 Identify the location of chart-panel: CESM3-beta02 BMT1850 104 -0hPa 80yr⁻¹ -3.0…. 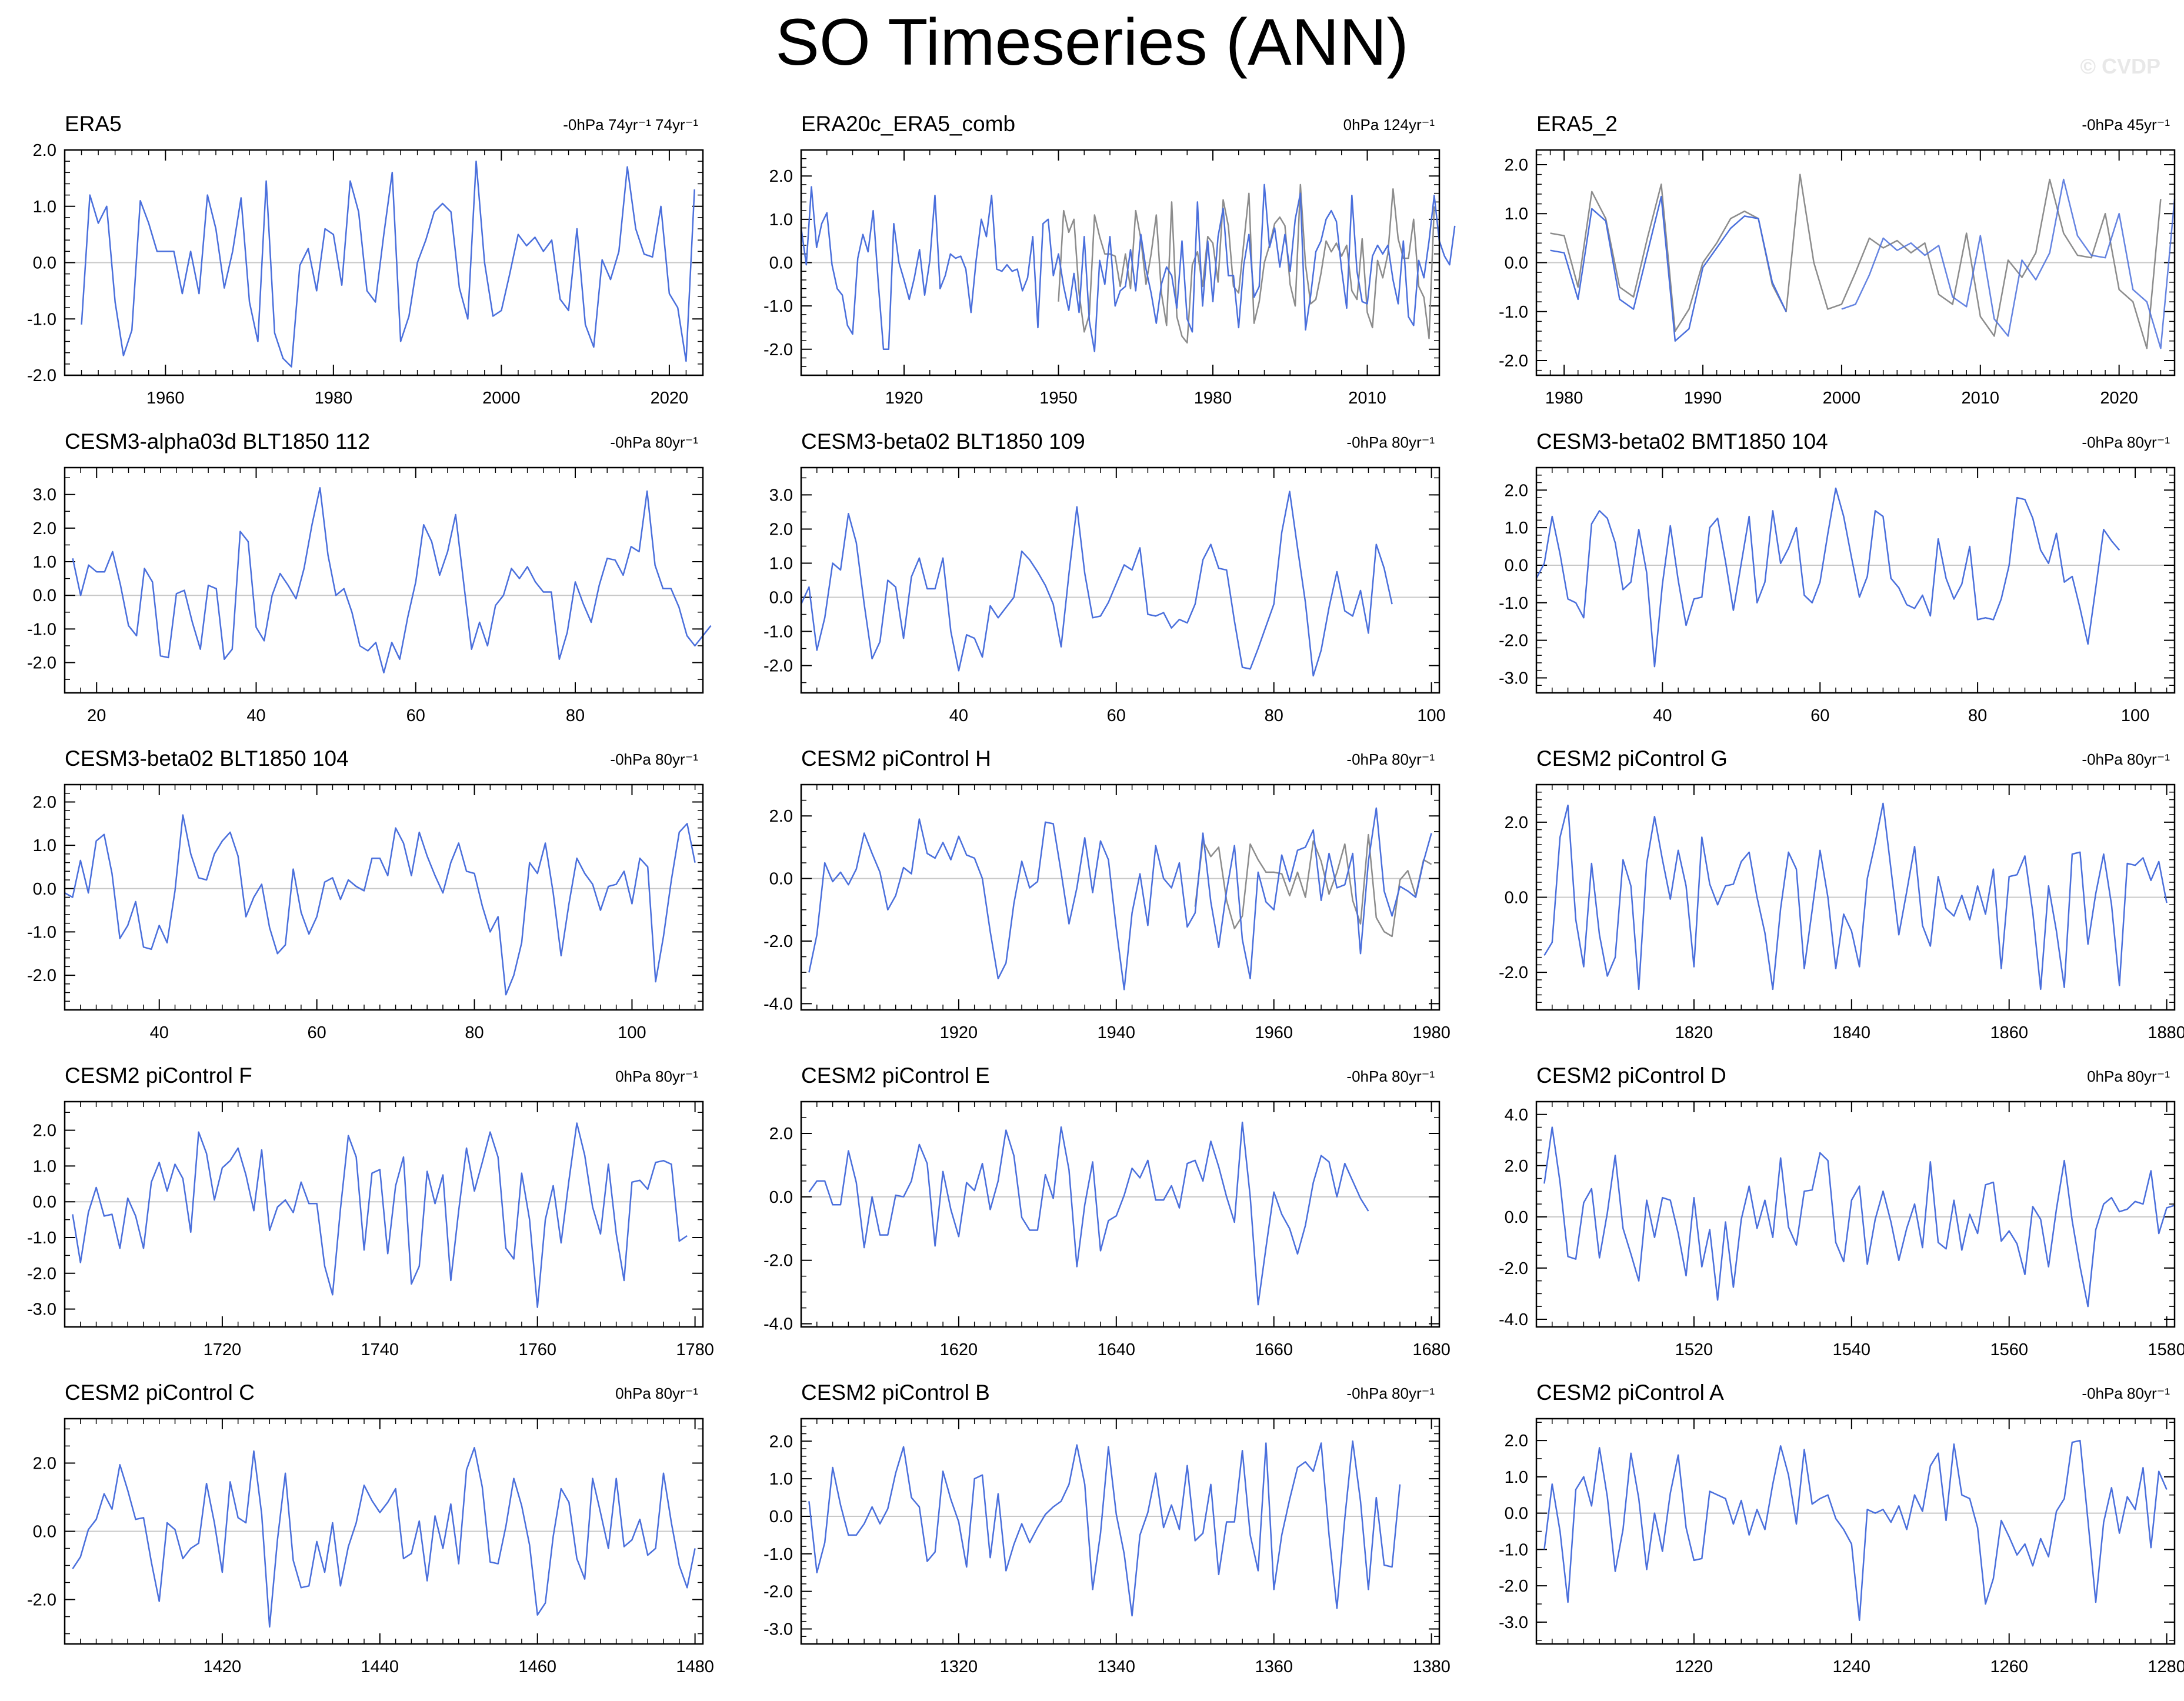
(1837, 577).